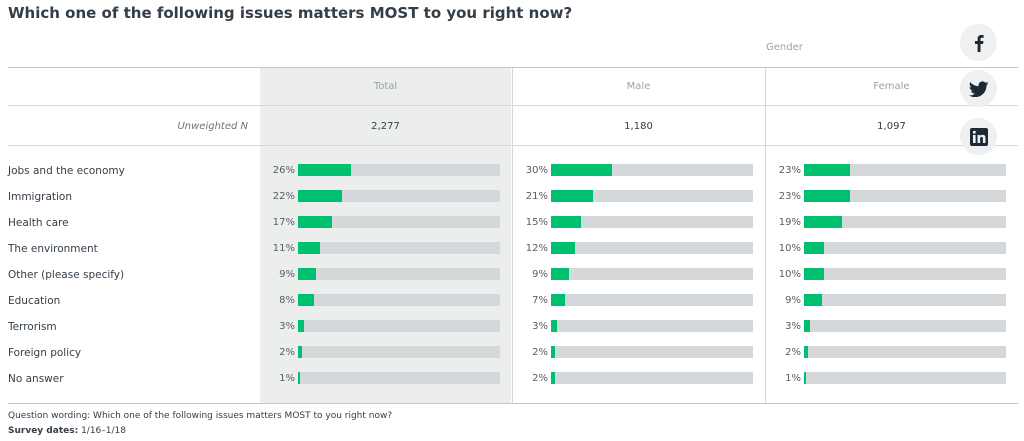 The width and height of the screenshot is (1024, 441). What do you see at coordinates (793, 378) in the screenshot?
I see `data-label-female: 1%` at bounding box center [793, 378].